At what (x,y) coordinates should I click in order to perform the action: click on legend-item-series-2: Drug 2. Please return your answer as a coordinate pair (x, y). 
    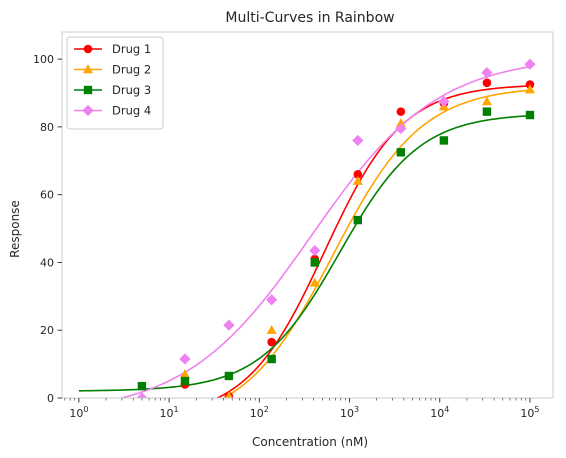
    Looking at the image, I should click on (112, 70).